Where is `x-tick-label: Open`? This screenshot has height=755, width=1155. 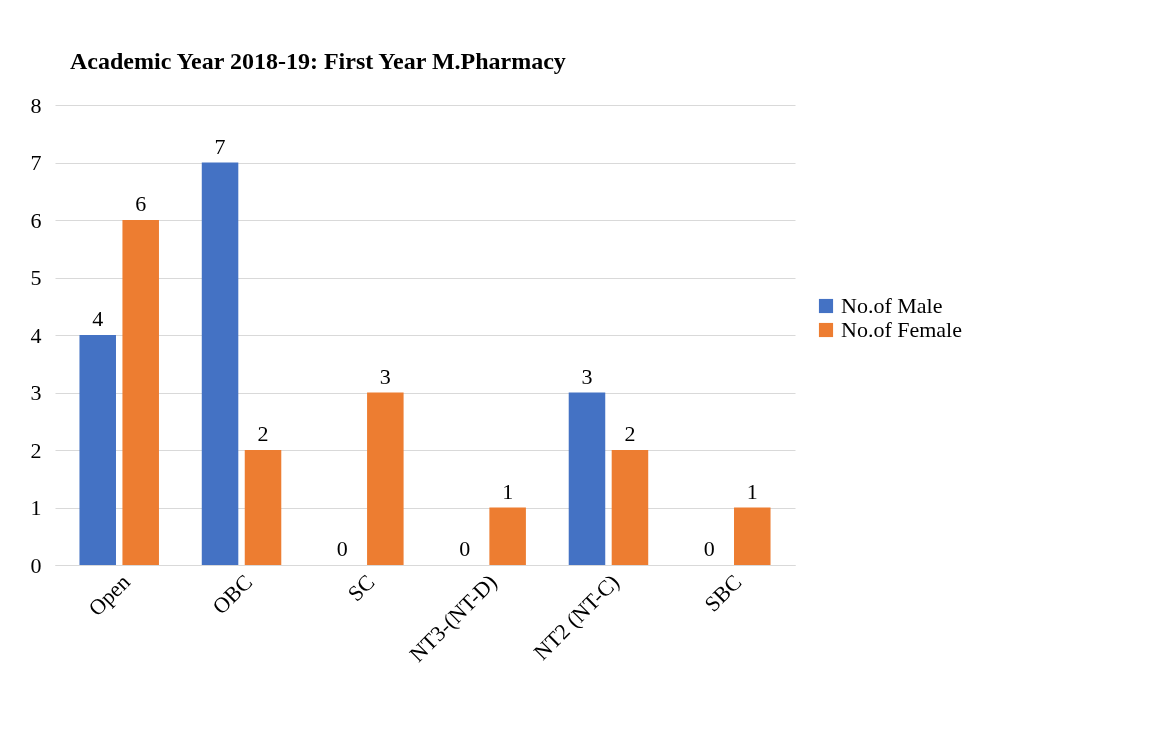 x-tick-label: Open is located at coordinates (109, 595).